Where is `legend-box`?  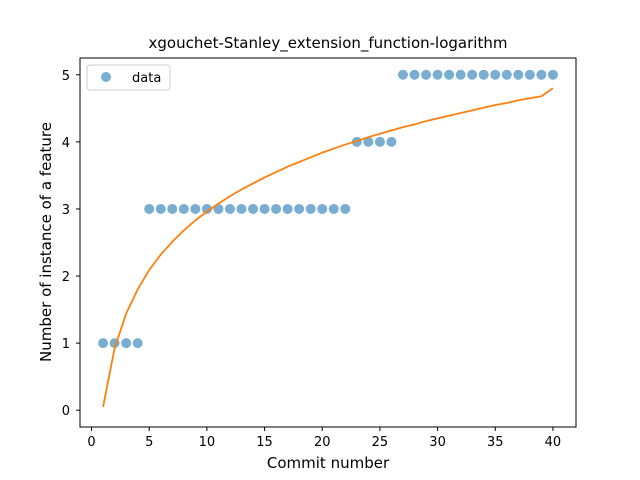 legend-box is located at coordinates (128, 77).